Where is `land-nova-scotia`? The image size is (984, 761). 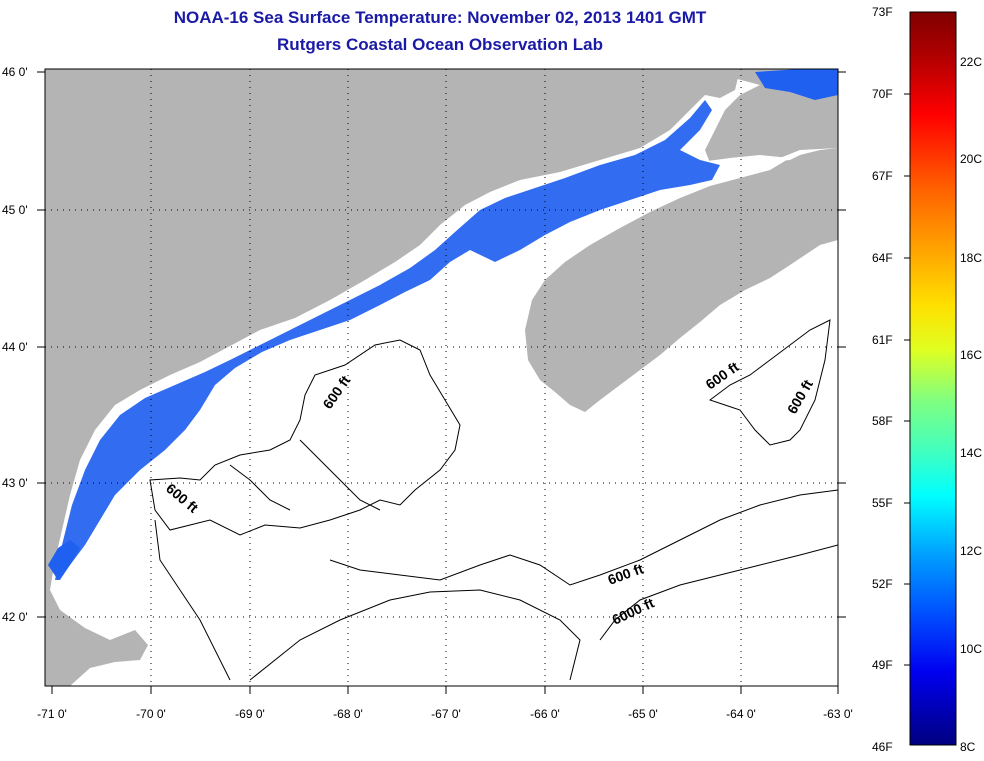 land-nova-scotia is located at coordinates (681, 280).